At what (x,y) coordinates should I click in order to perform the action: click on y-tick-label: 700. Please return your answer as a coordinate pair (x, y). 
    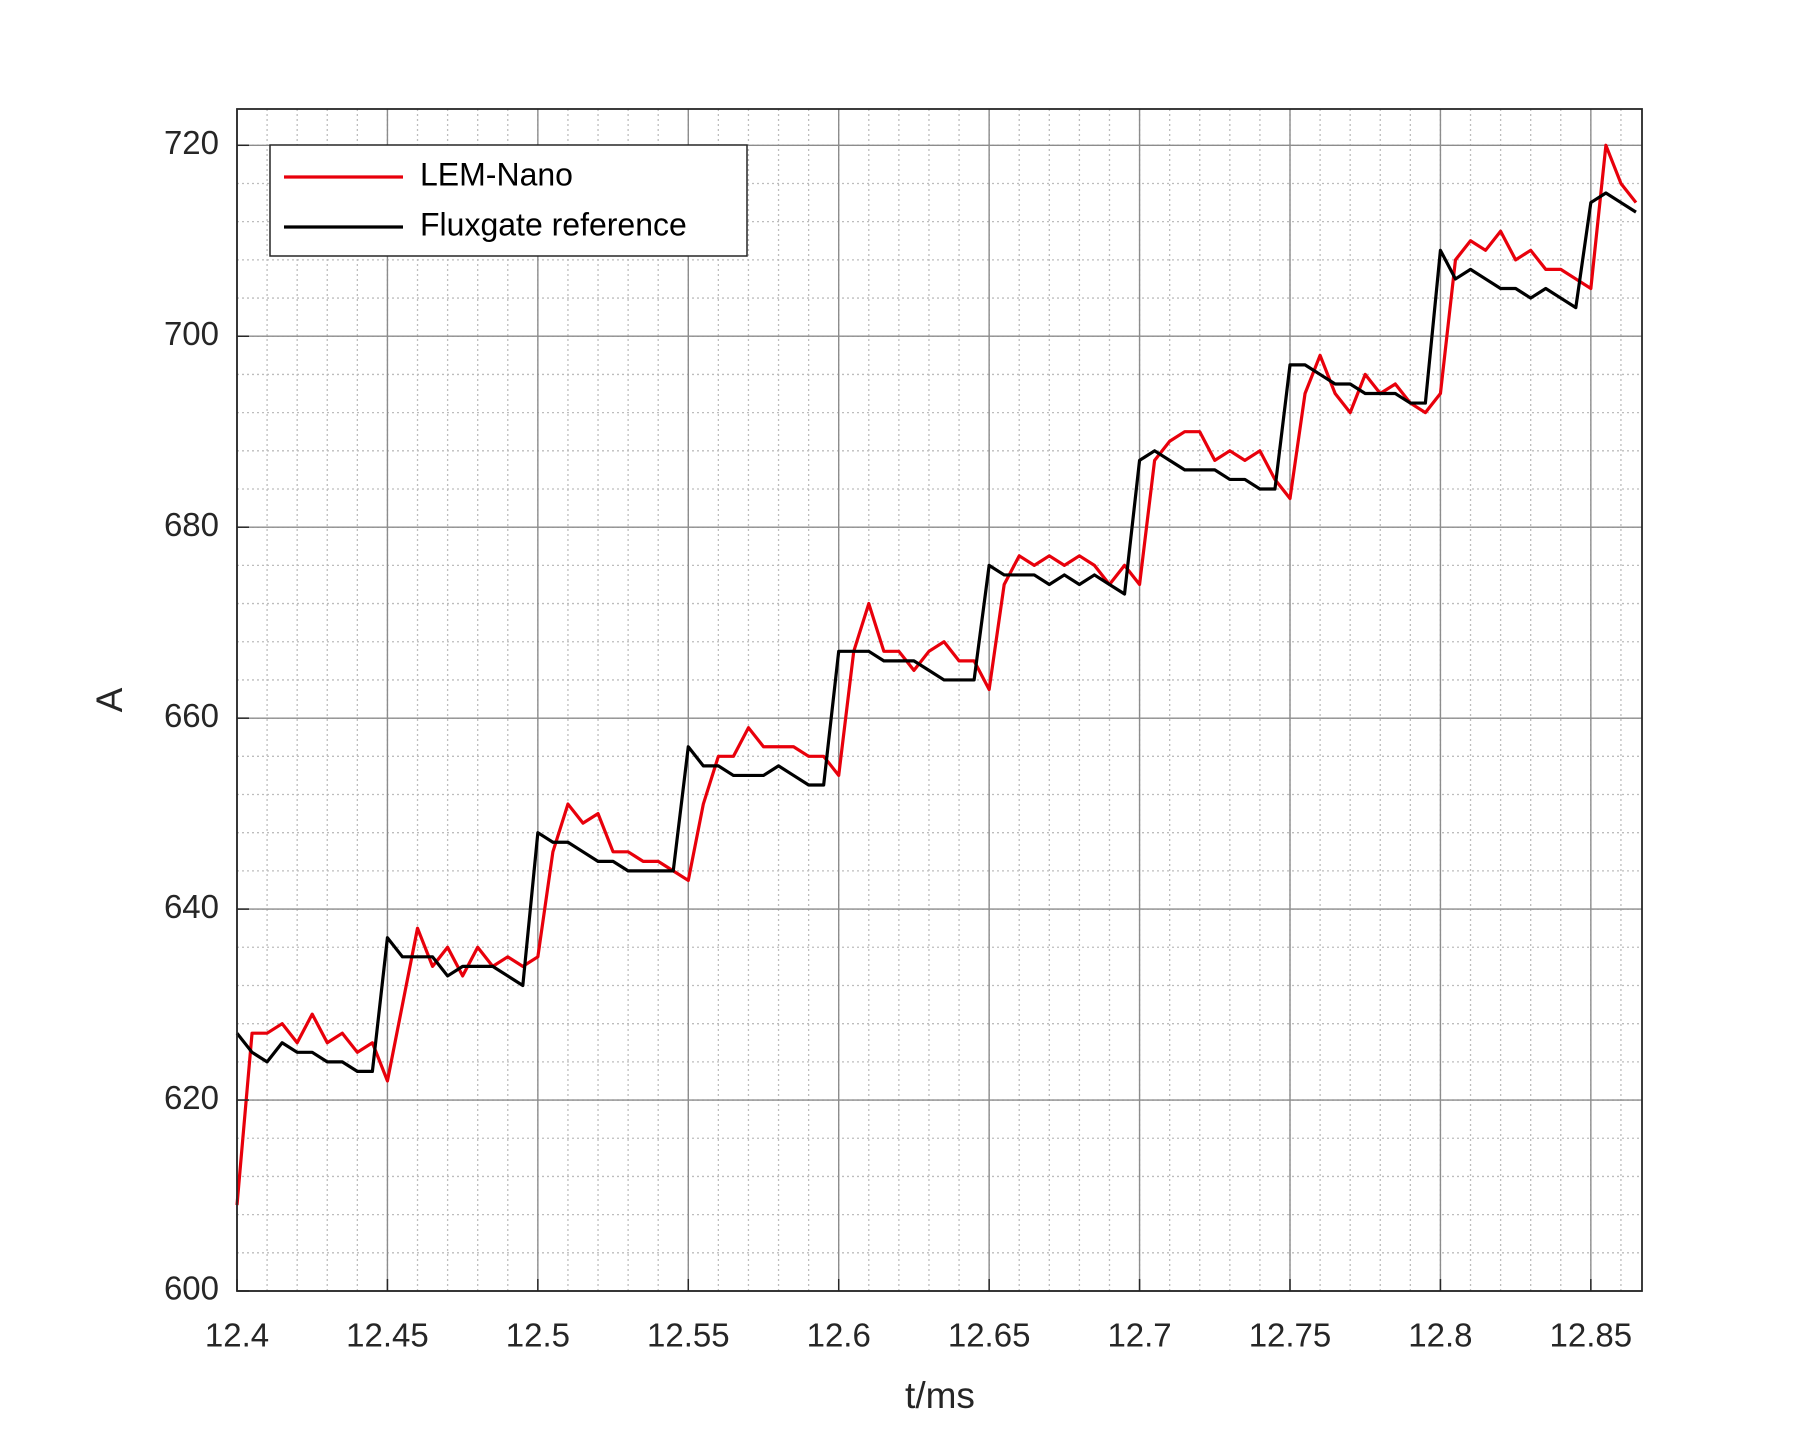
    Looking at the image, I should click on (191, 333).